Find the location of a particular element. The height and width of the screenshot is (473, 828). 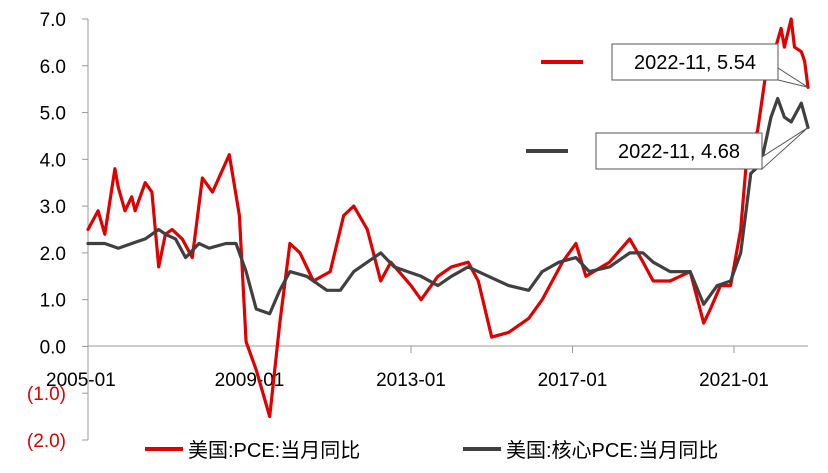

callouts: 2022-11, 5.54 2022-11, 4.68 is located at coordinates (667, 107).